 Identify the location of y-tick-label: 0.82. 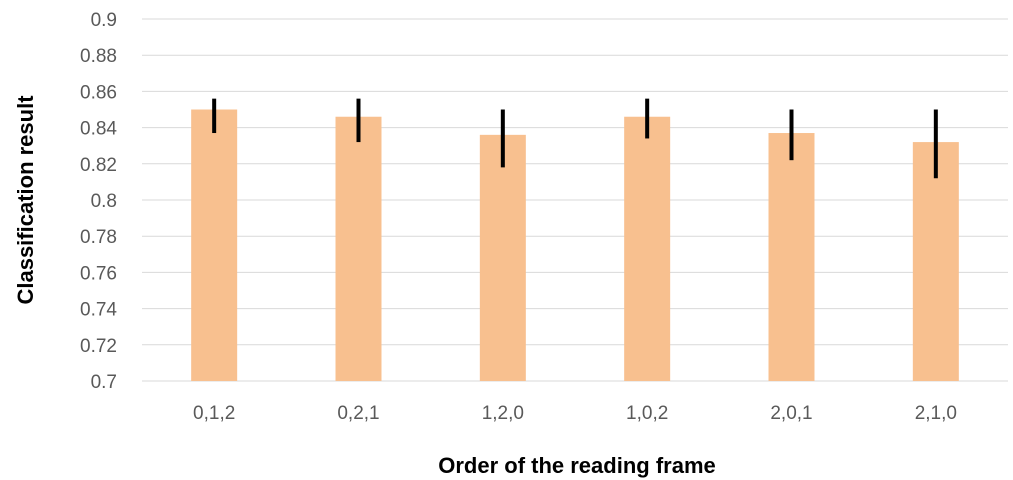
(98, 165).